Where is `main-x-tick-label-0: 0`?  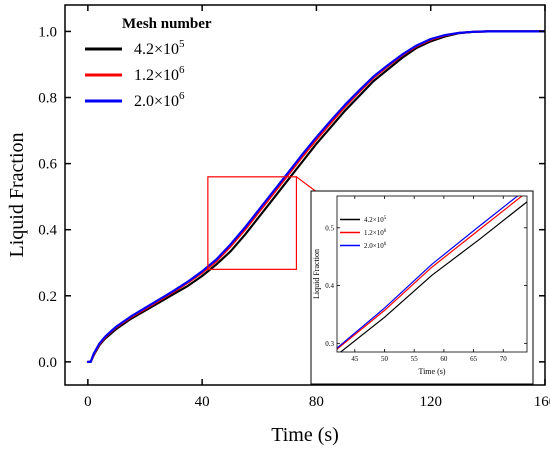
main-x-tick-label-0: 0 is located at coordinates (88, 402).